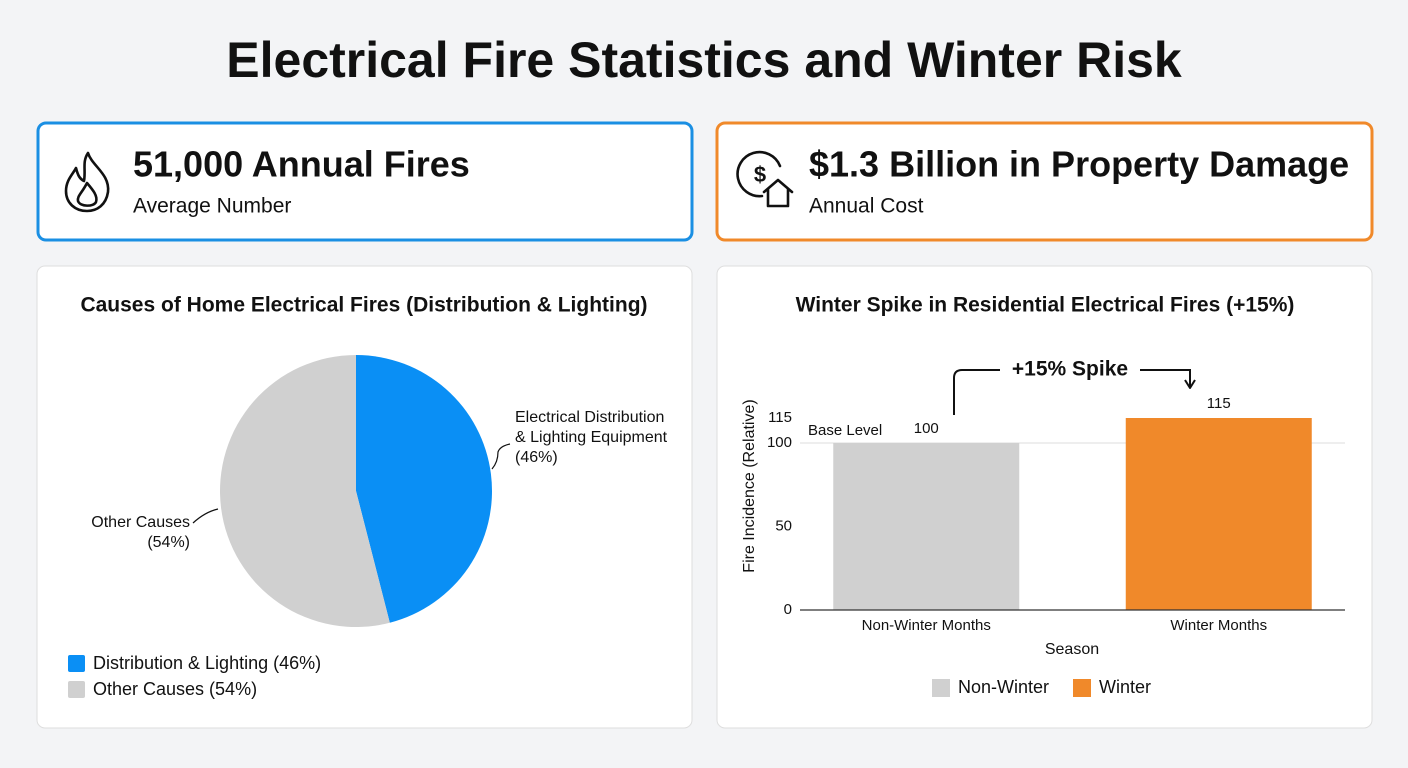 The width and height of the screenshot is (1408, 768). Describe the element at coordinates (1218, 625) in the screenshot. I see `x-tick-label: Winter Months` at that location.